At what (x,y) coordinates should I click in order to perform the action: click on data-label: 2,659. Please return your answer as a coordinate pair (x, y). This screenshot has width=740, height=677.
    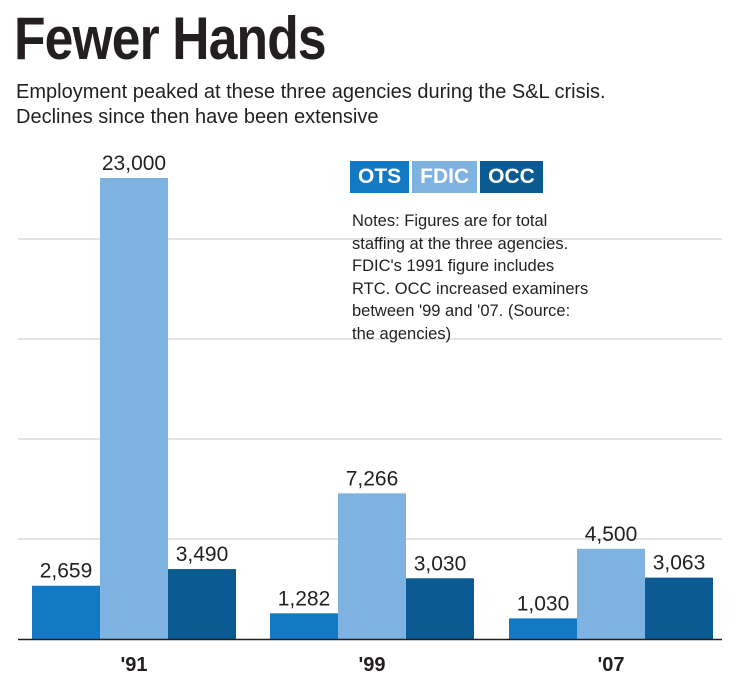
    Looking at the image, I should click on (66, 571).